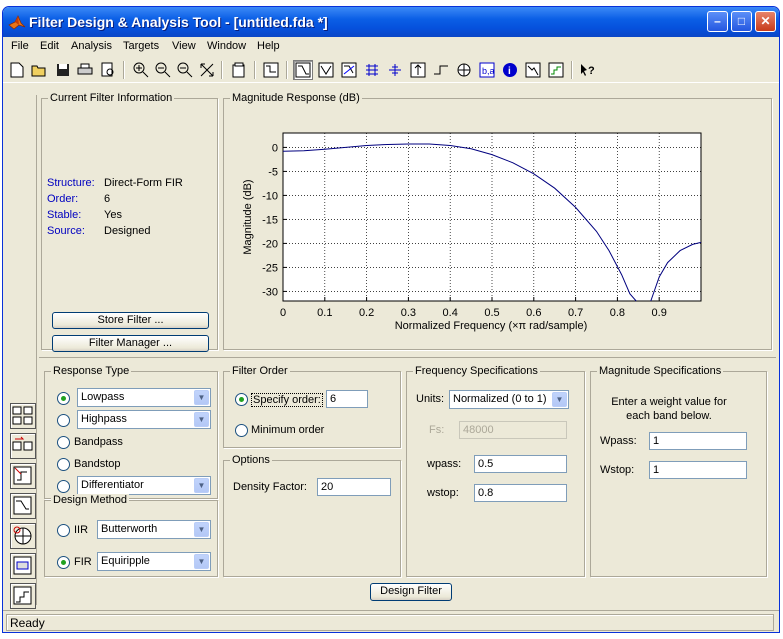 The image size is (783, 639). I want to click on design-method-title: Design Method, so click(90, 500).